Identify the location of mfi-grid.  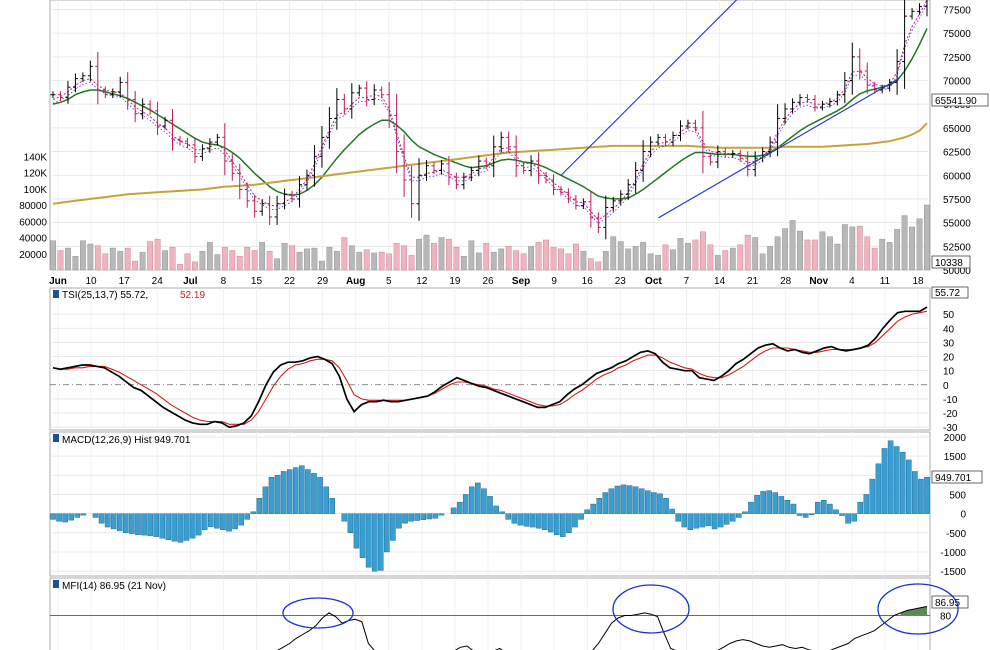
(490, 614).